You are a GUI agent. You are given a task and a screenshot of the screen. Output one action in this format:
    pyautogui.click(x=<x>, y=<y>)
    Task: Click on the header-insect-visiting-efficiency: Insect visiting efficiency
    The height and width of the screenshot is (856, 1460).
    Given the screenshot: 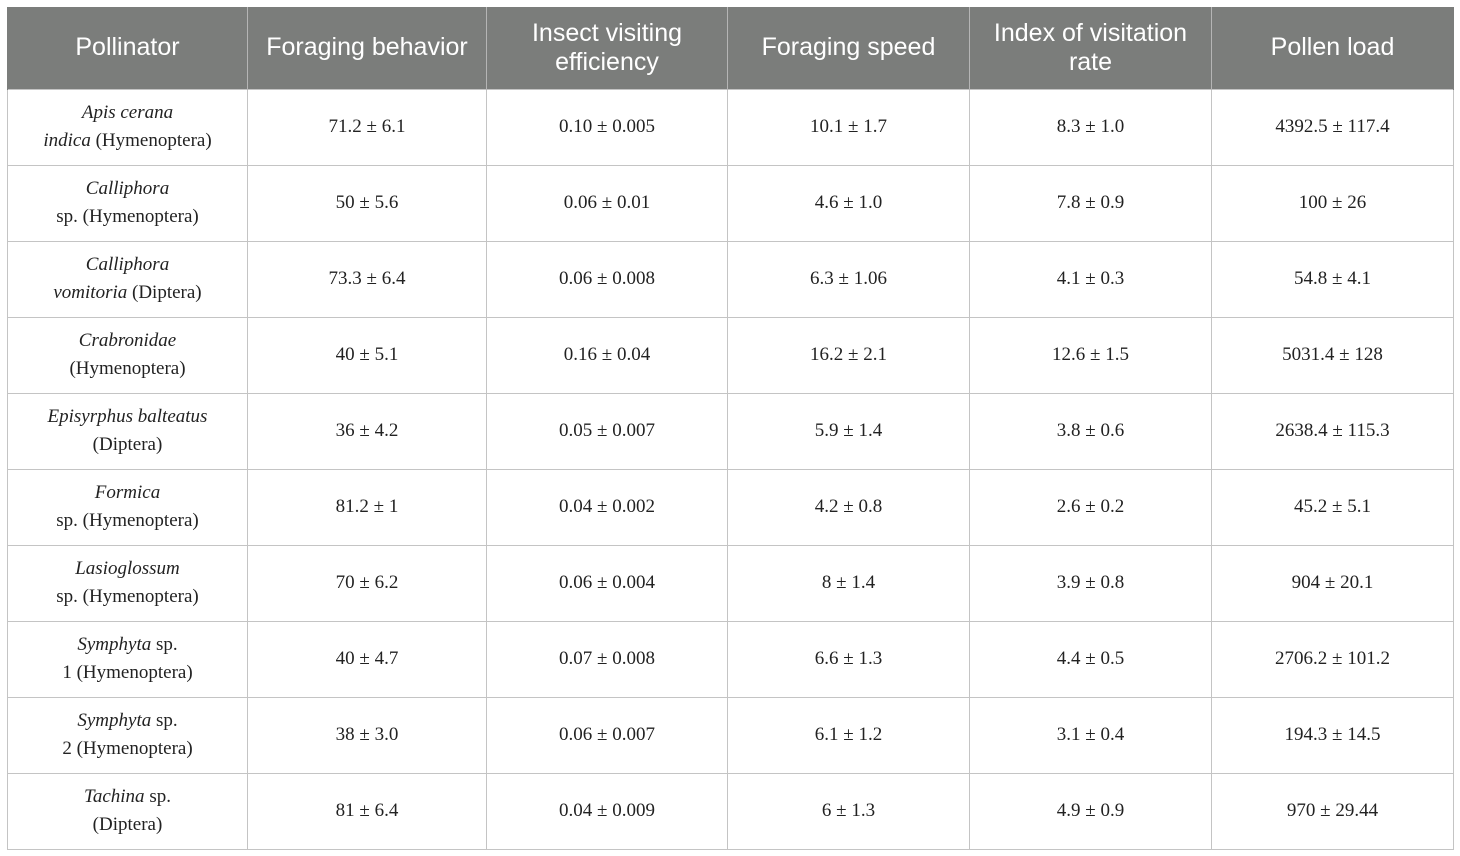 What is the action you would take?
    pyautogui.click(x=607, y=48)
    